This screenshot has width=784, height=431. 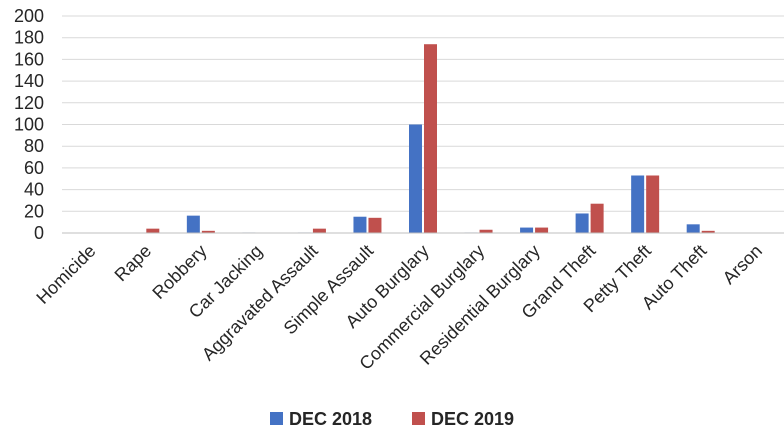 What do you see at coordinates (34, 168) in the screenshot?
I see `y-tick-label: 60` at bounding box center [34, 168].